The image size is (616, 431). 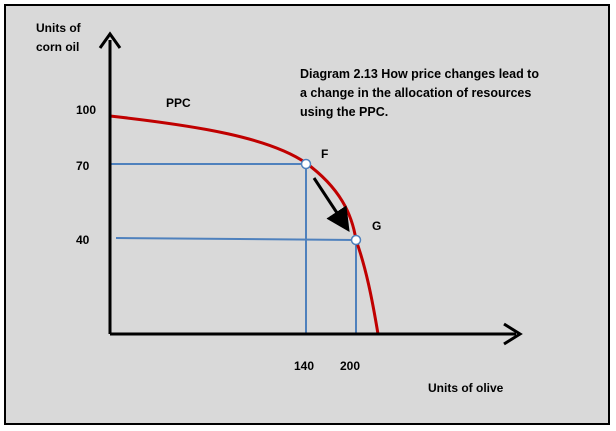 What do you see at coordinates (513, 334) in the screenshot?
I see `x-axis-arrowhead` at bounding box center [513, 334].